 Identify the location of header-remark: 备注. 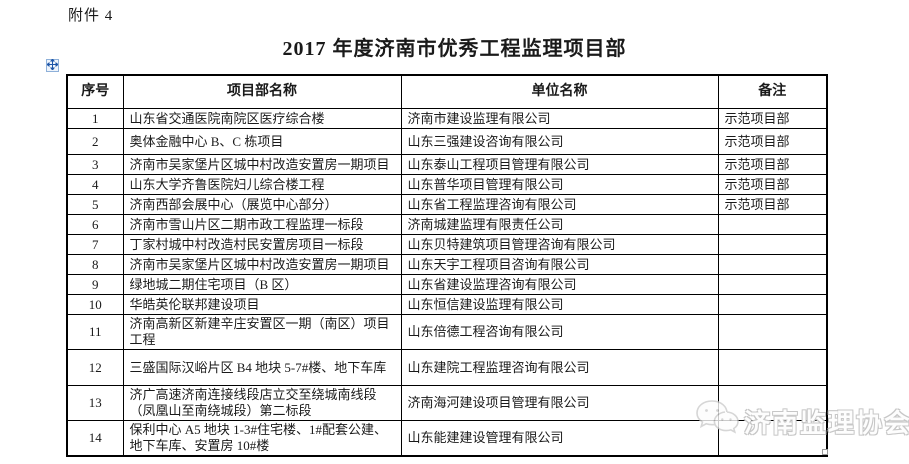
(772, 91).